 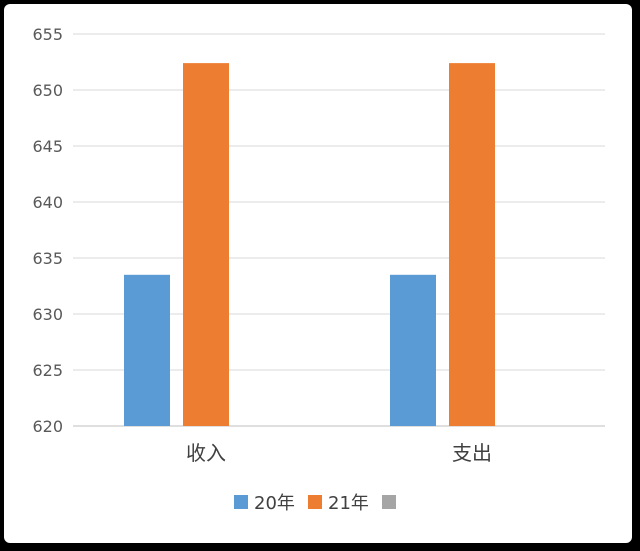 I want to click on category-label: 收入, so click(x=206, y=453).